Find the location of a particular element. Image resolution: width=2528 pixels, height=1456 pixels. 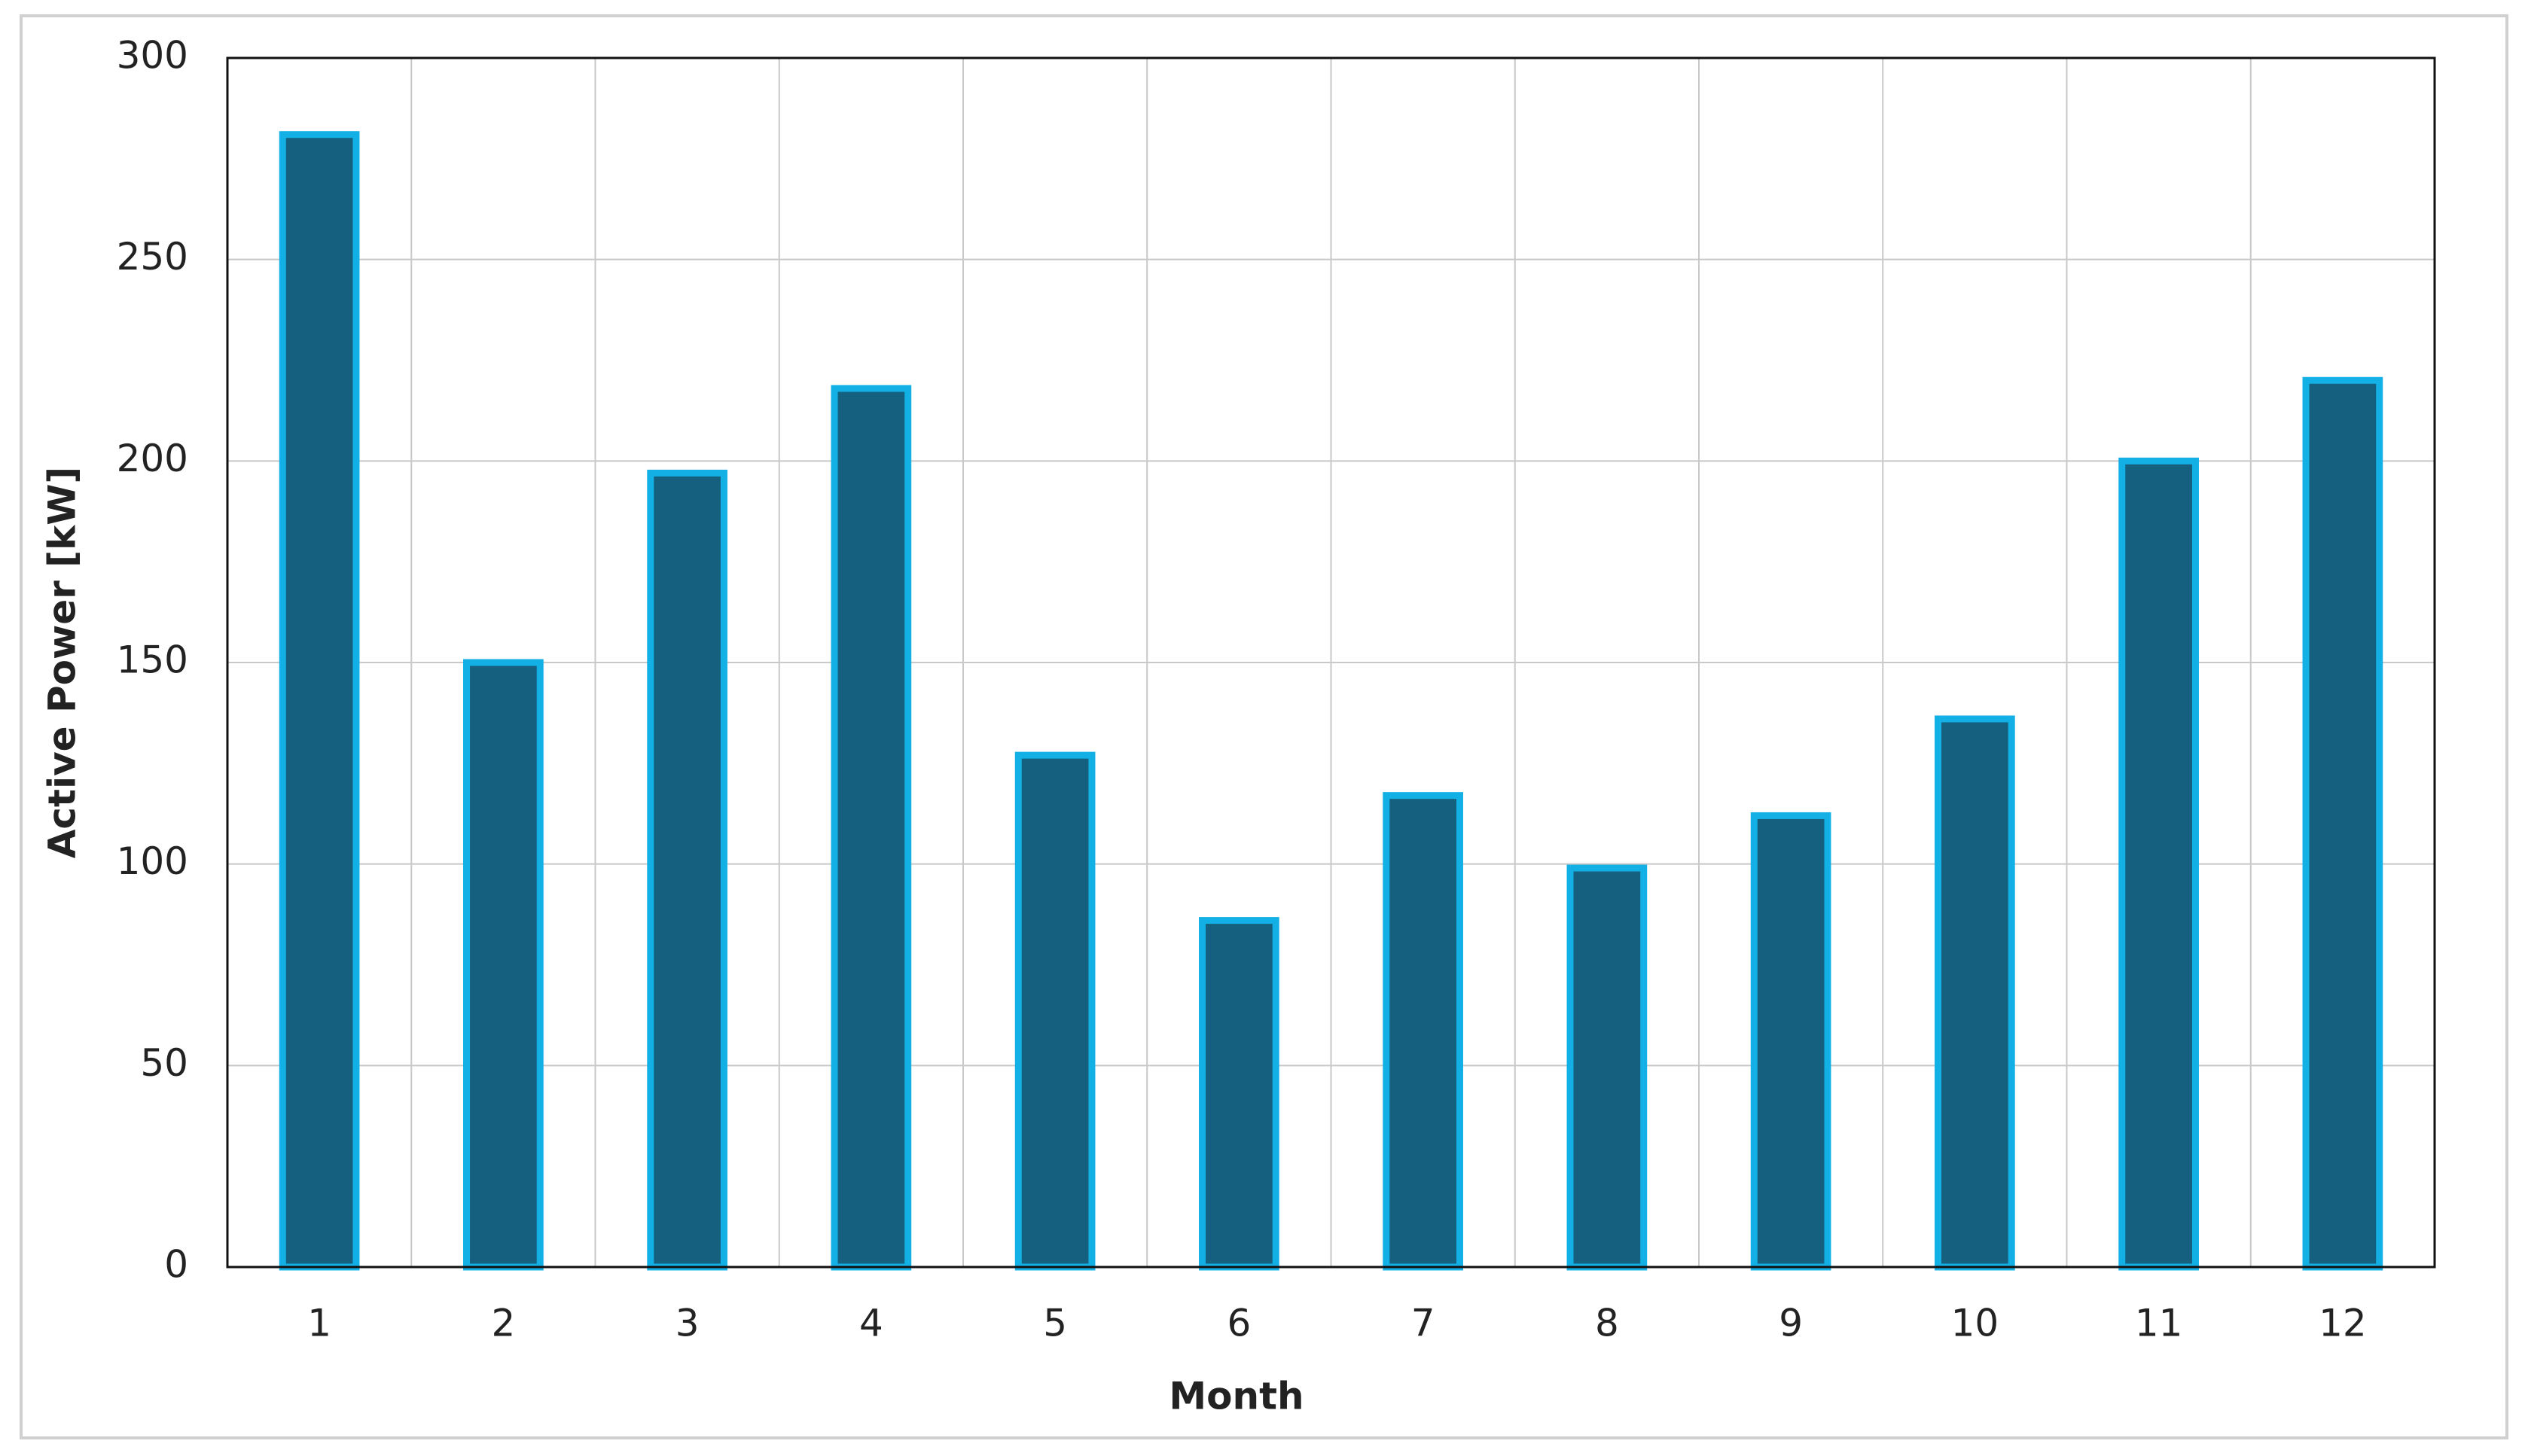

y-tick-label: 150 is located at coordinates (152, 660).